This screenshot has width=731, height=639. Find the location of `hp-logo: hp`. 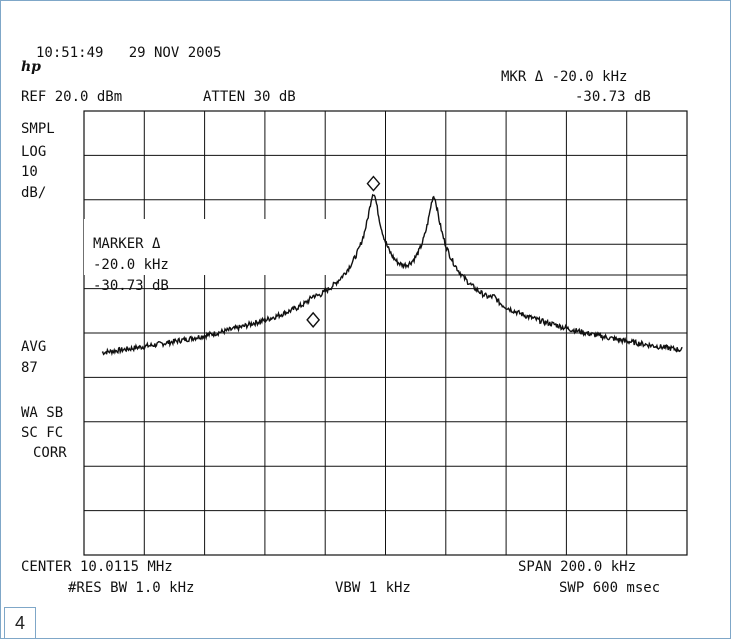

hp-logo: hp is located at coordinates (31, 67).